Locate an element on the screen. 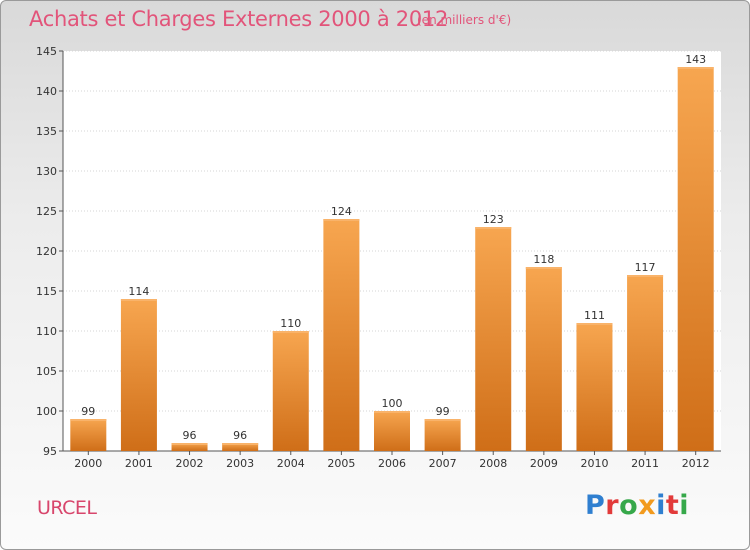  y-tick-label: 130 is located at coordinates (46, 171).